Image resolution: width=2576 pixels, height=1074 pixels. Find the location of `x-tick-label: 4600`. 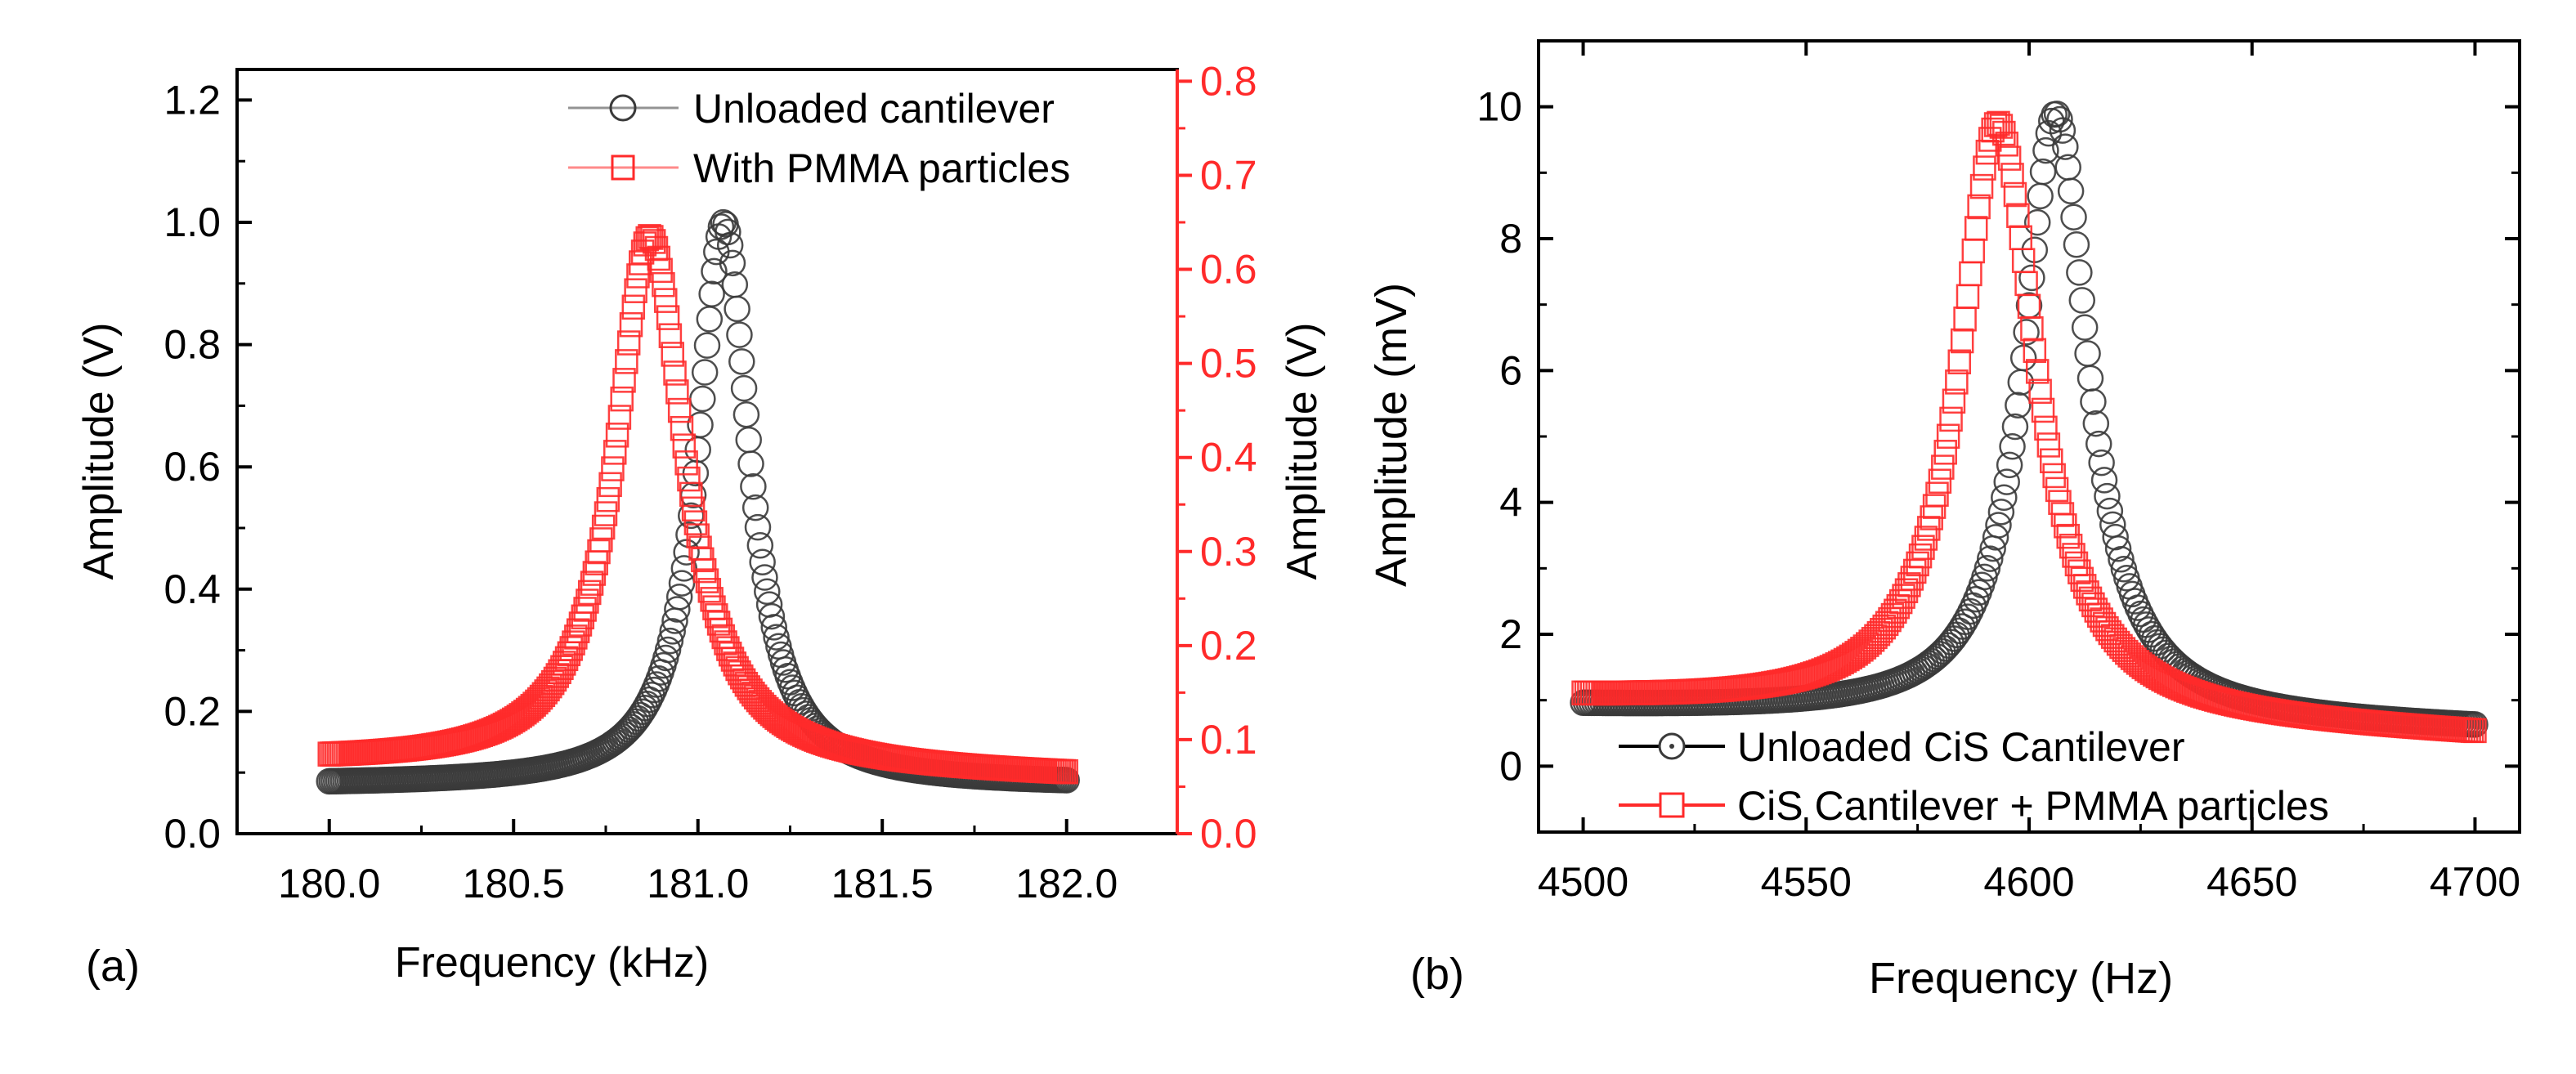

x-tick-label: 4600 is located at coordinates (2029, 882).